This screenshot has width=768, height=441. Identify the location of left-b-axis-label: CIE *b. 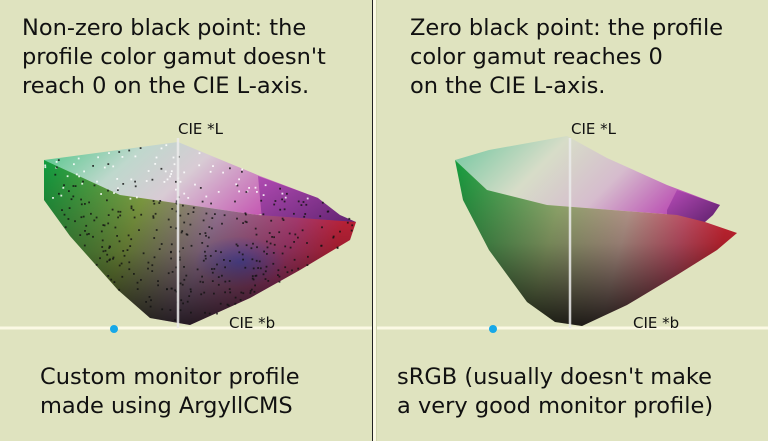
(252, 323).